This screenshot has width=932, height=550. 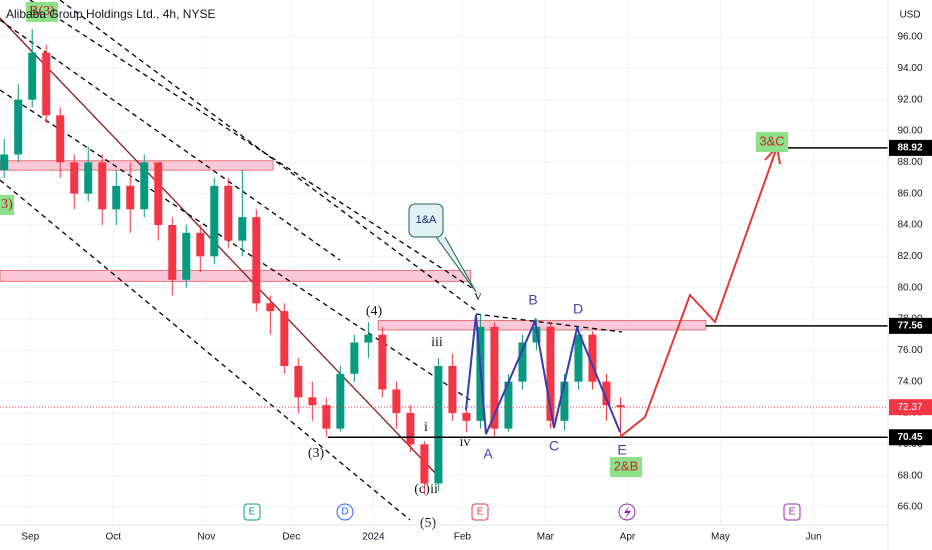 What do you see at coordinates (522, 512) in the screenshot?
I see `events: E D E E` at bounding box center [522, 512].